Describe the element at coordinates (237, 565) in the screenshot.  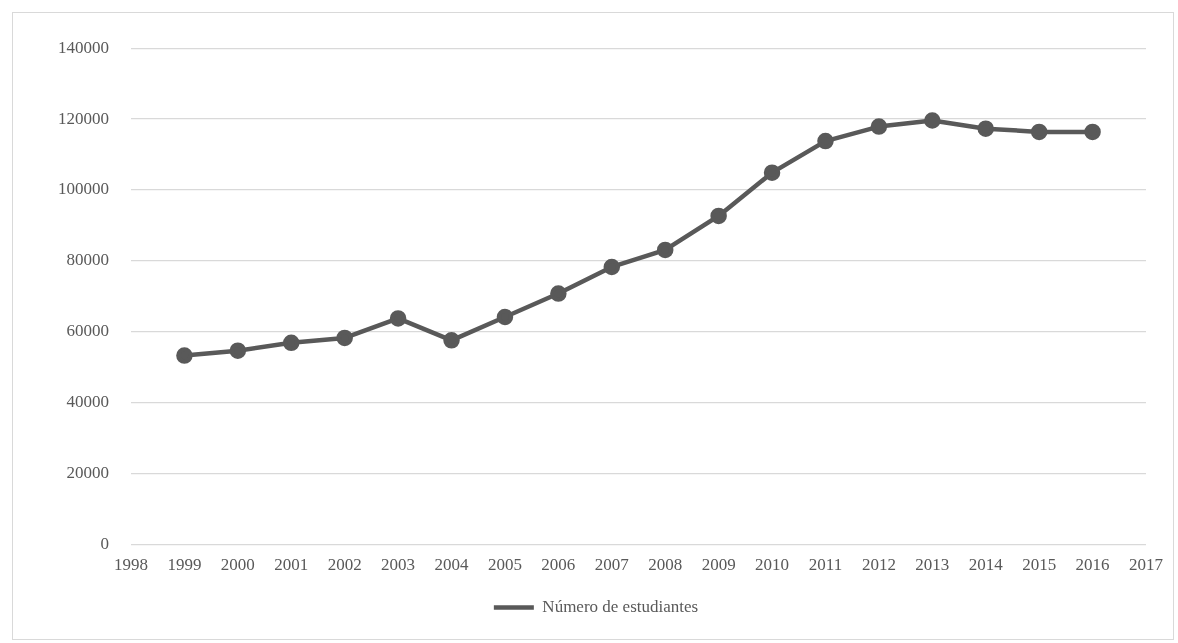
I see `x-tick-label: 2000` at that location.